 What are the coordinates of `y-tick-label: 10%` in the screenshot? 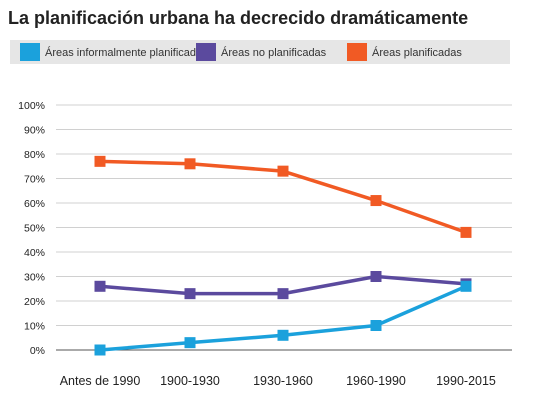 It's located at (34, 327).